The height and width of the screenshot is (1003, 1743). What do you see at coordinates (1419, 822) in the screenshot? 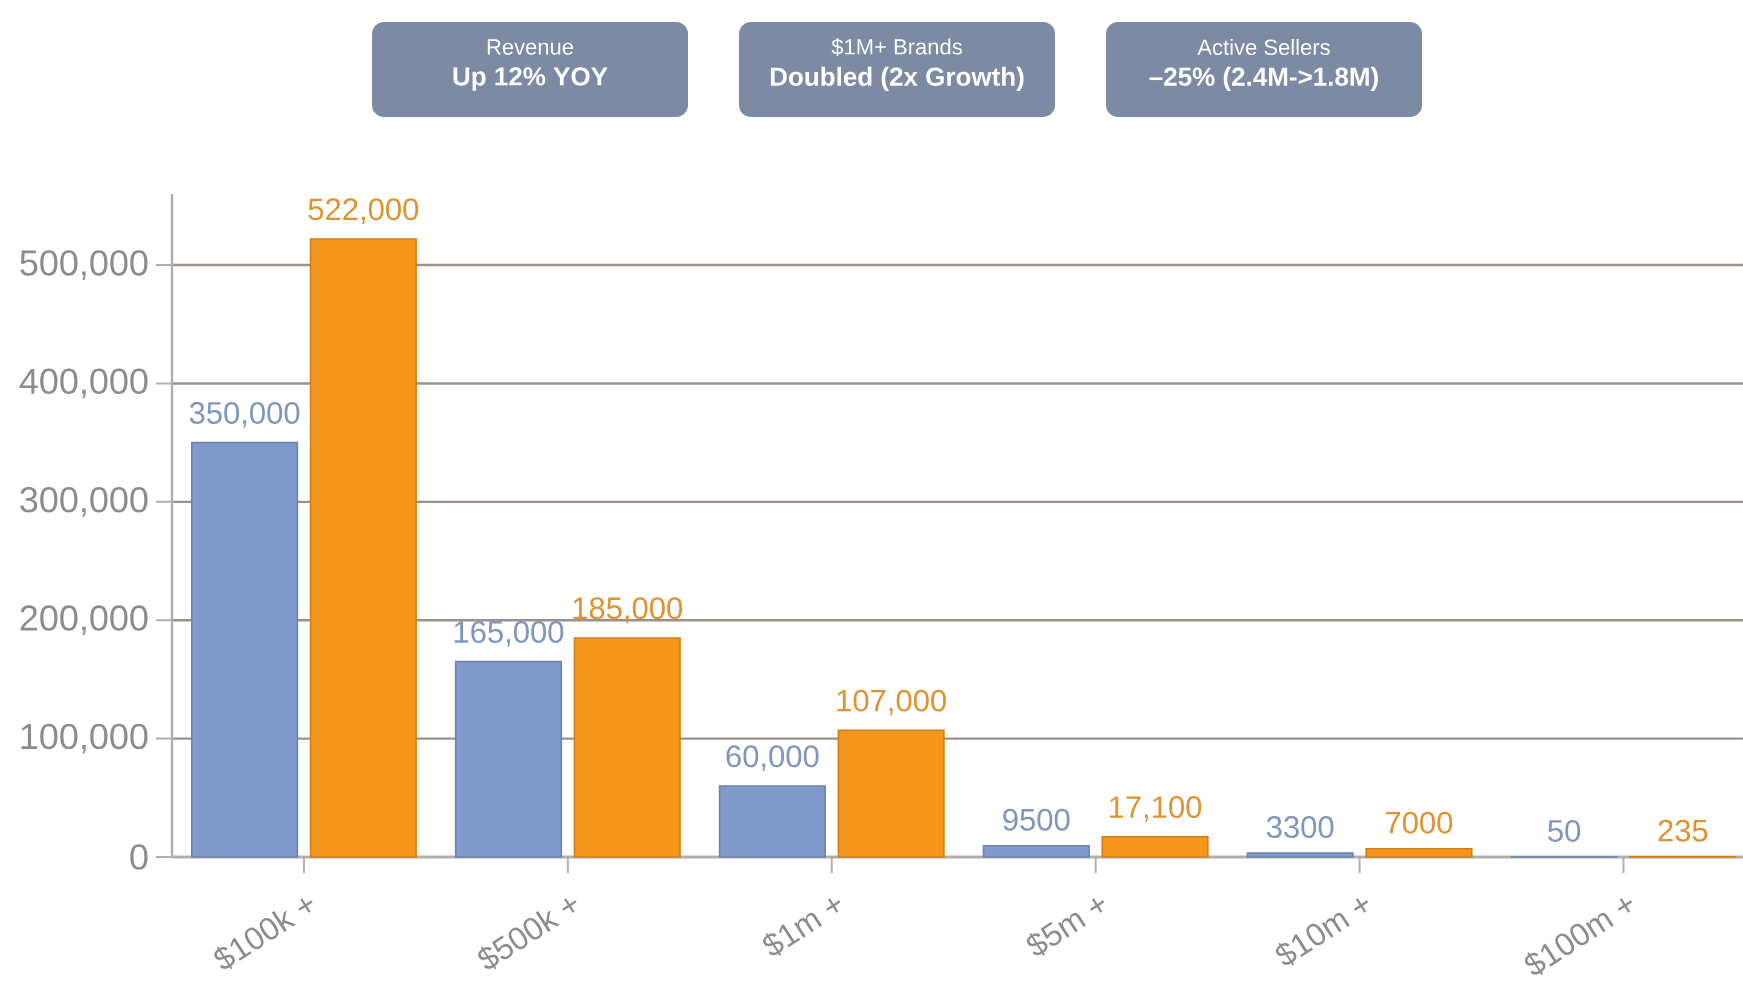
I see `data-label: 7000` at bounding box center [1419, 822].